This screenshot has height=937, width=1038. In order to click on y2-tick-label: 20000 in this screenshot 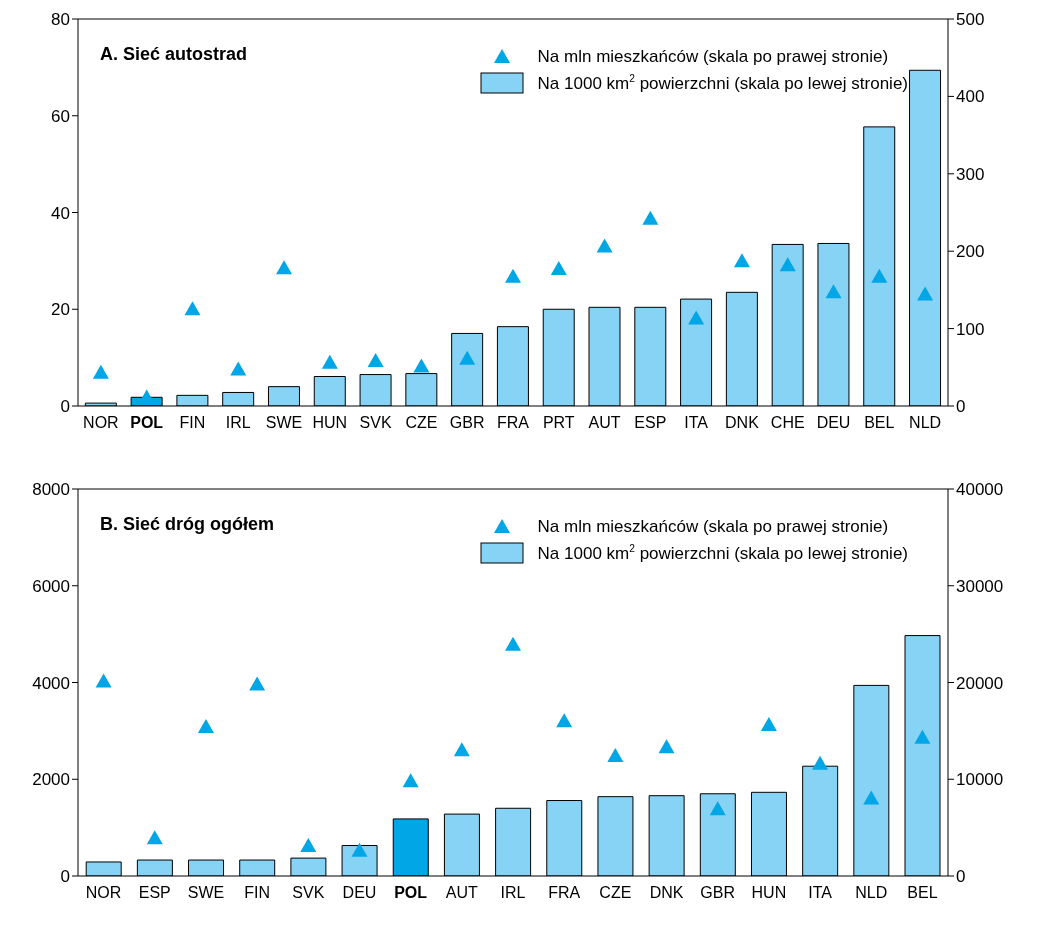, I will do `click(980, 683)`.